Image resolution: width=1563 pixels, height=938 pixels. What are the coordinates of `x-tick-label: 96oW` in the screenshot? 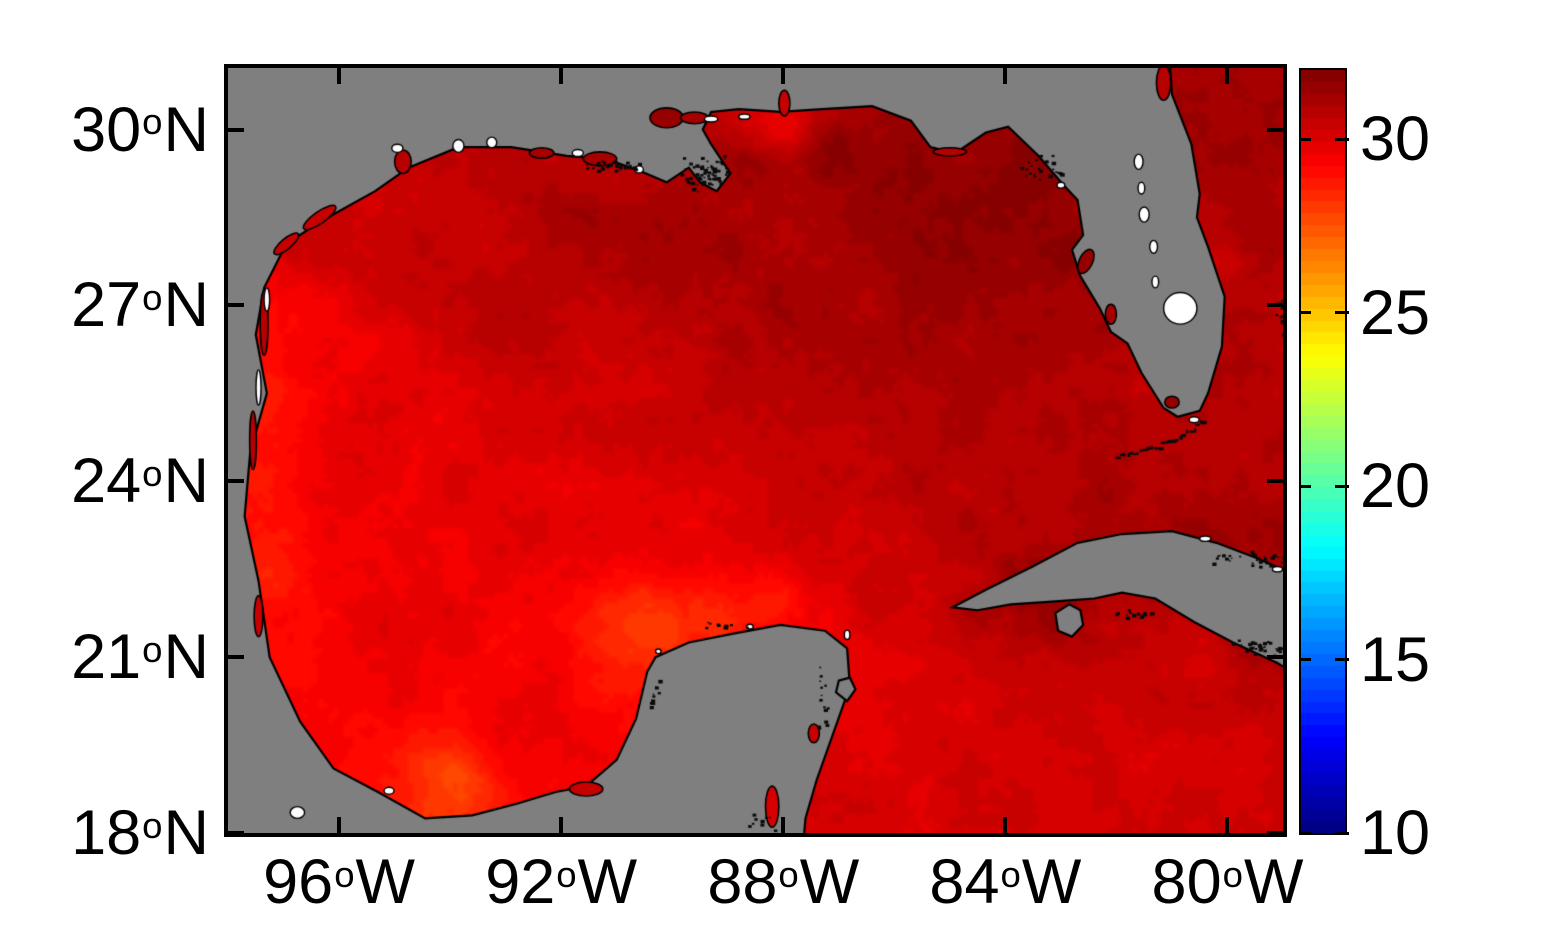 It's located at (339, 882).